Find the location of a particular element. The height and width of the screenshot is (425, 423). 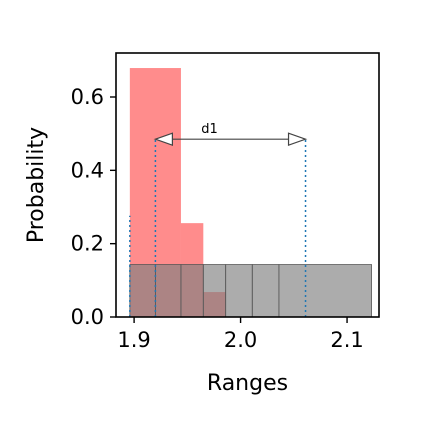

y-tick-label: 0.0 is located at coordinates (87, 317).